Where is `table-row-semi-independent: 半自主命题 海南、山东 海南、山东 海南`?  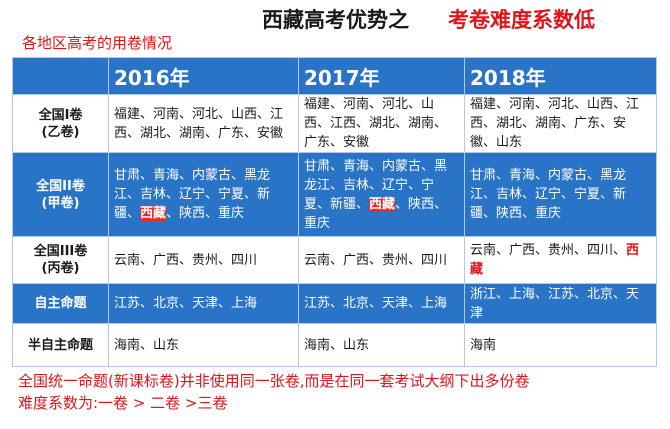
table-row-semi-independent: 半自主命题 海南、山东 海南、山东 海南 is located at coordinates (334, 345).